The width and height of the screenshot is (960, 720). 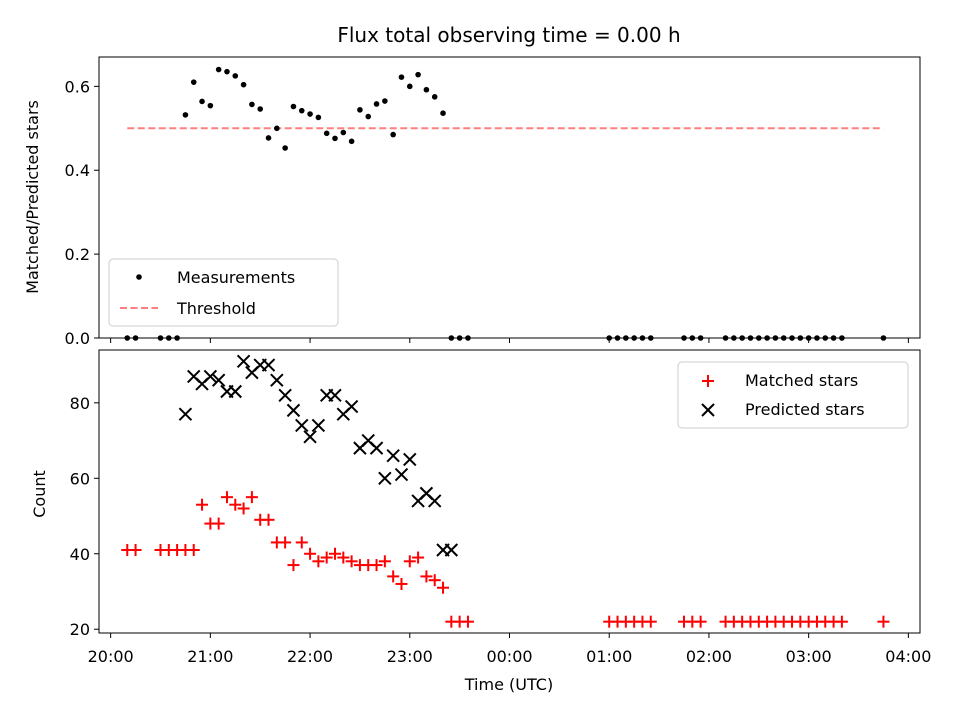 I want to click on bottom-y-axis-label: Count, so click(x=39, y=494).